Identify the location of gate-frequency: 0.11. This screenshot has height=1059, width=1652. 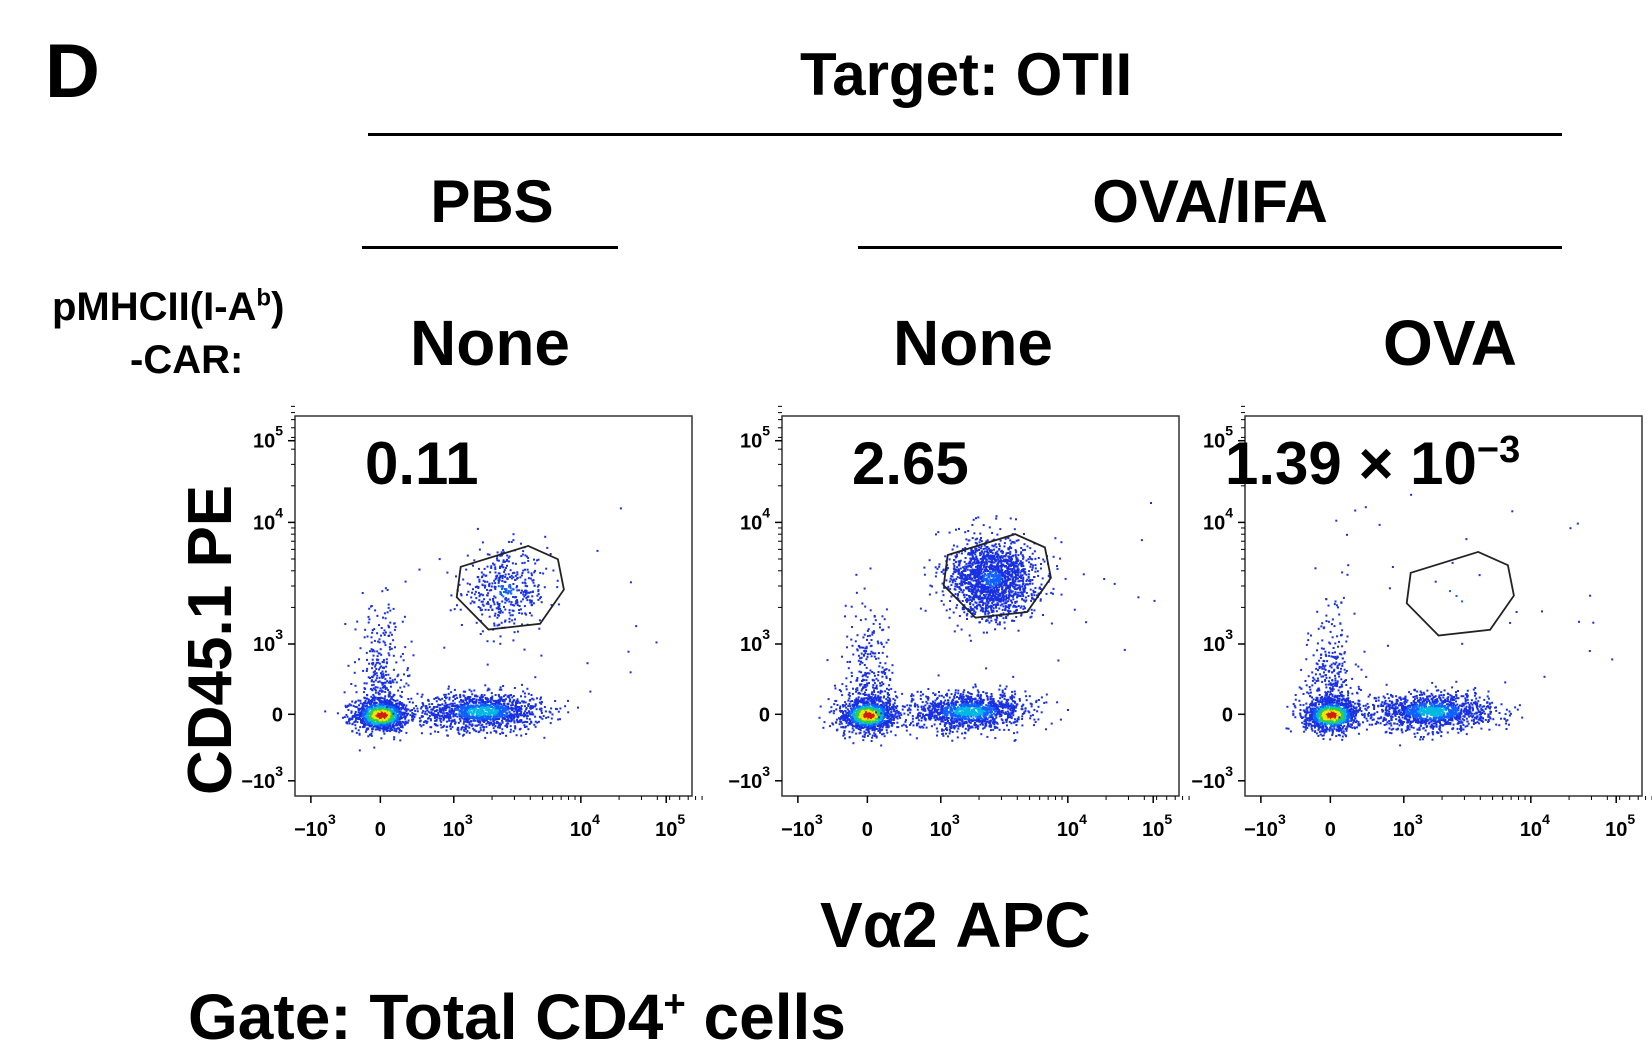
(421, 463).